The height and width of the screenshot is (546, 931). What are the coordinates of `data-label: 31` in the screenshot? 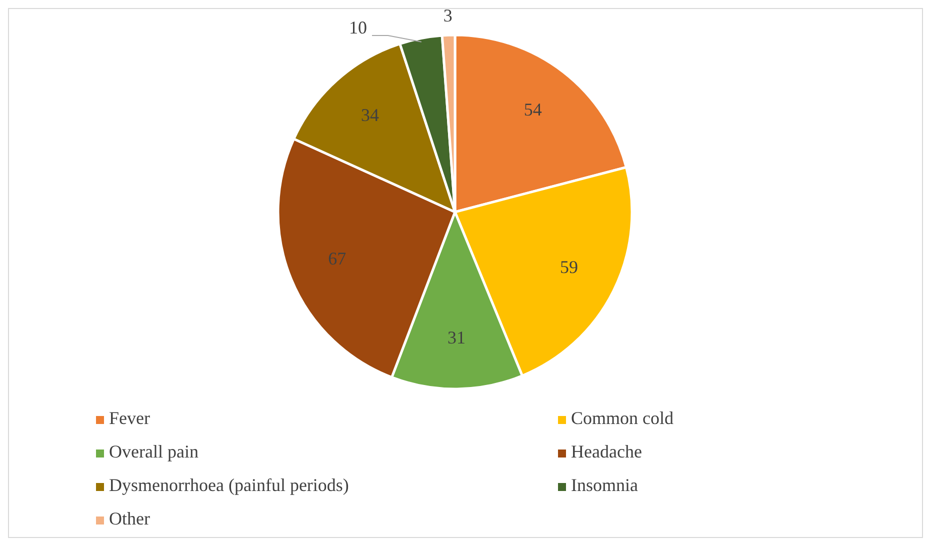 It's located at (457, 338).